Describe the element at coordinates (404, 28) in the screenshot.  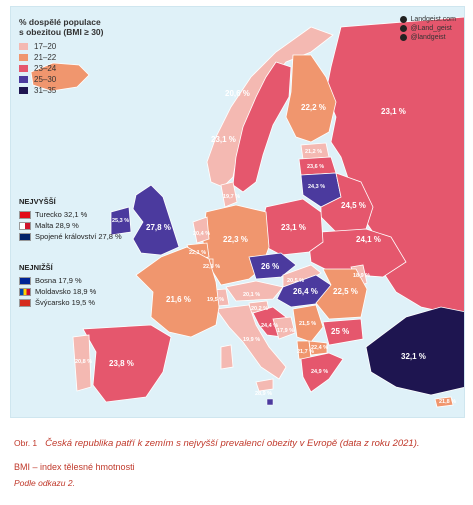
I see `instagram-icon` at that location.